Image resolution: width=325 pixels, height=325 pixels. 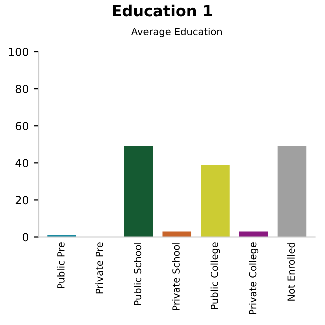 What do you see at coordinates (19, 52) in the screenshot?
I see `y-tick-label: 100` at bounding box center [19, 52].